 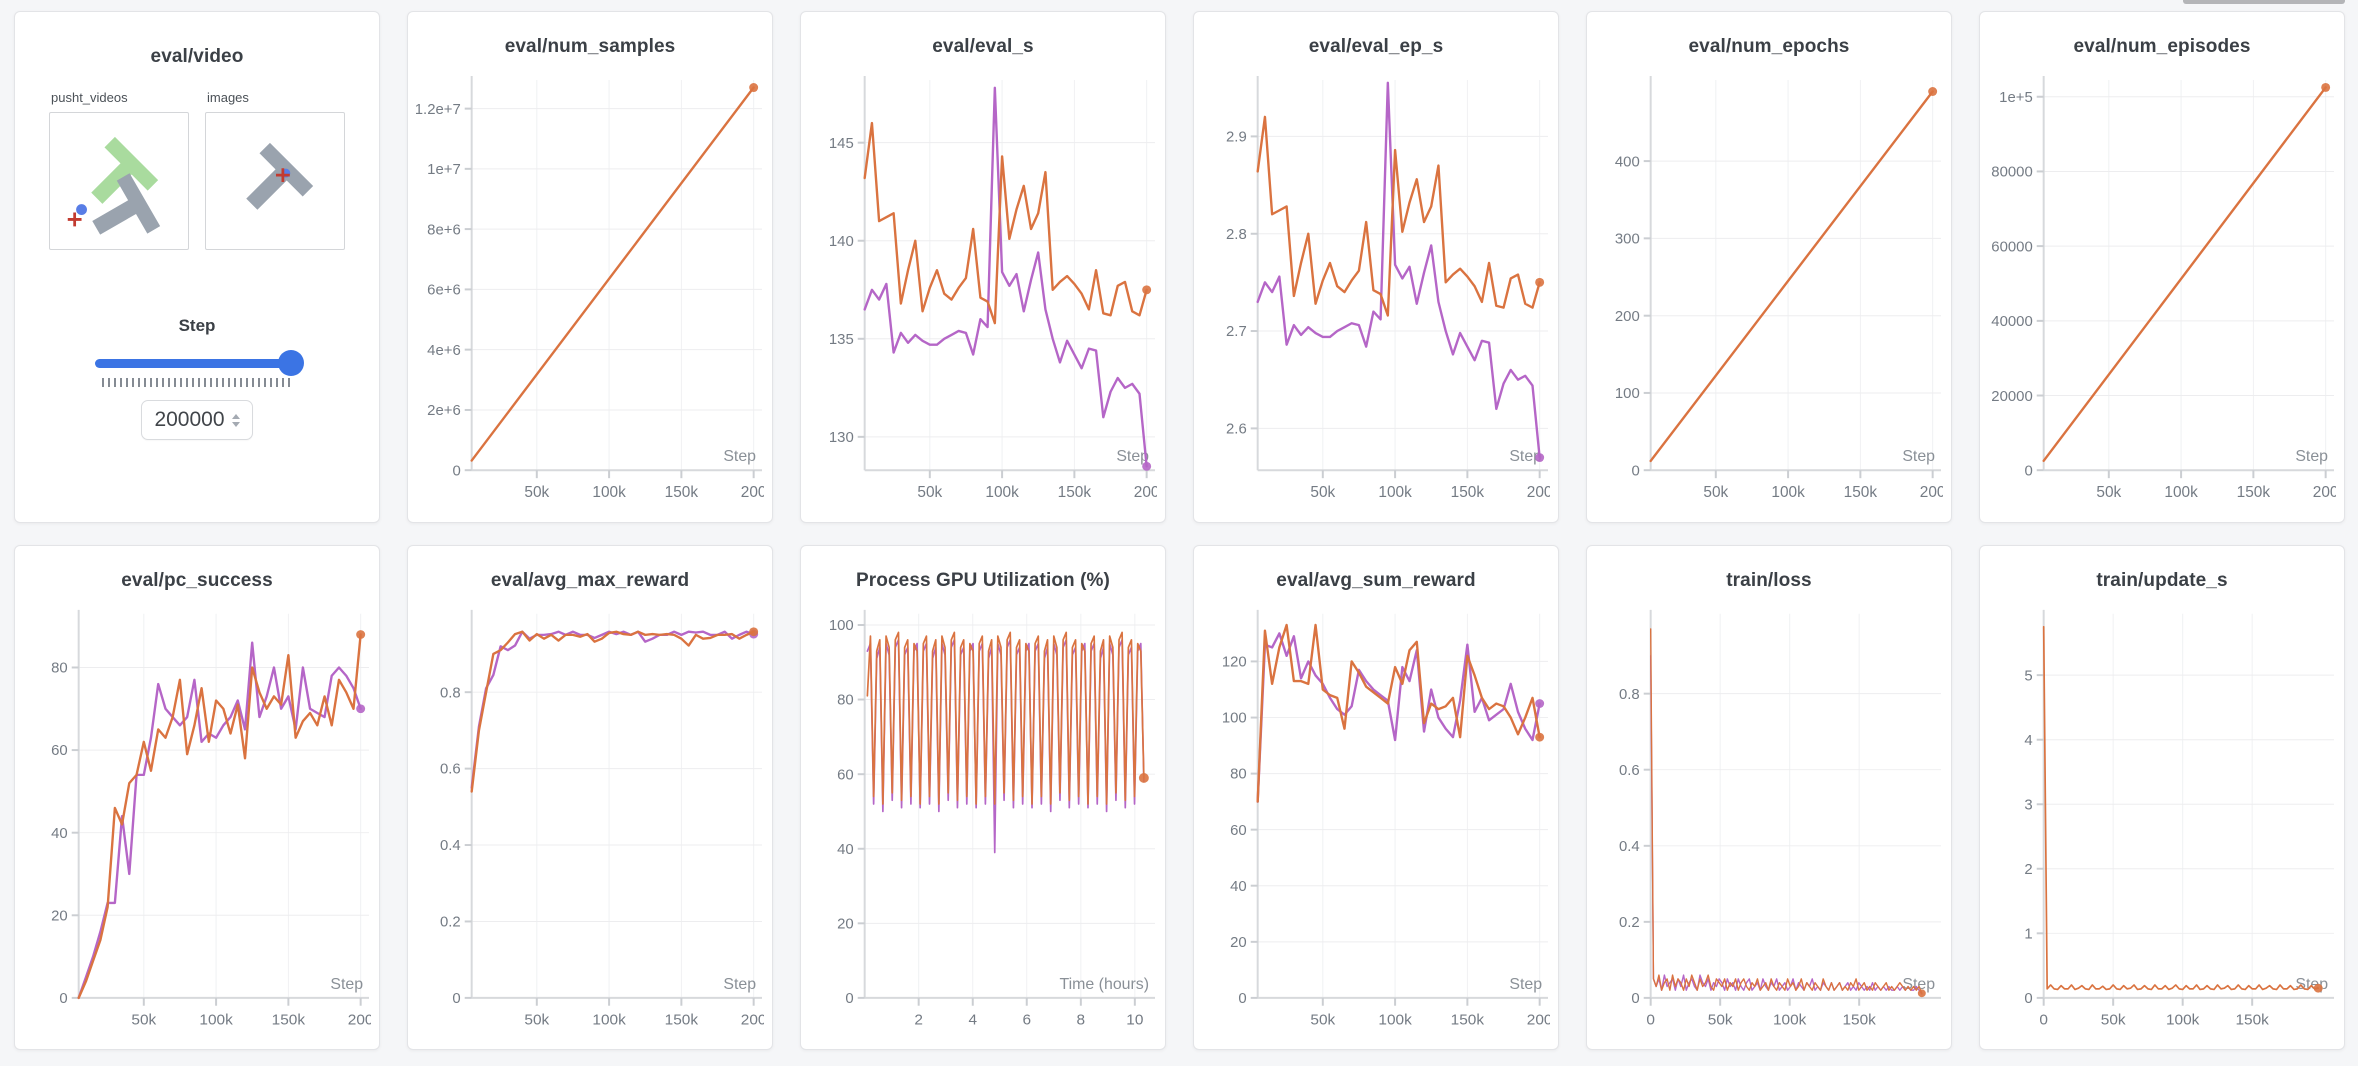 I want to click on svg-text: 1e+5, so click(x=2016, y=97).